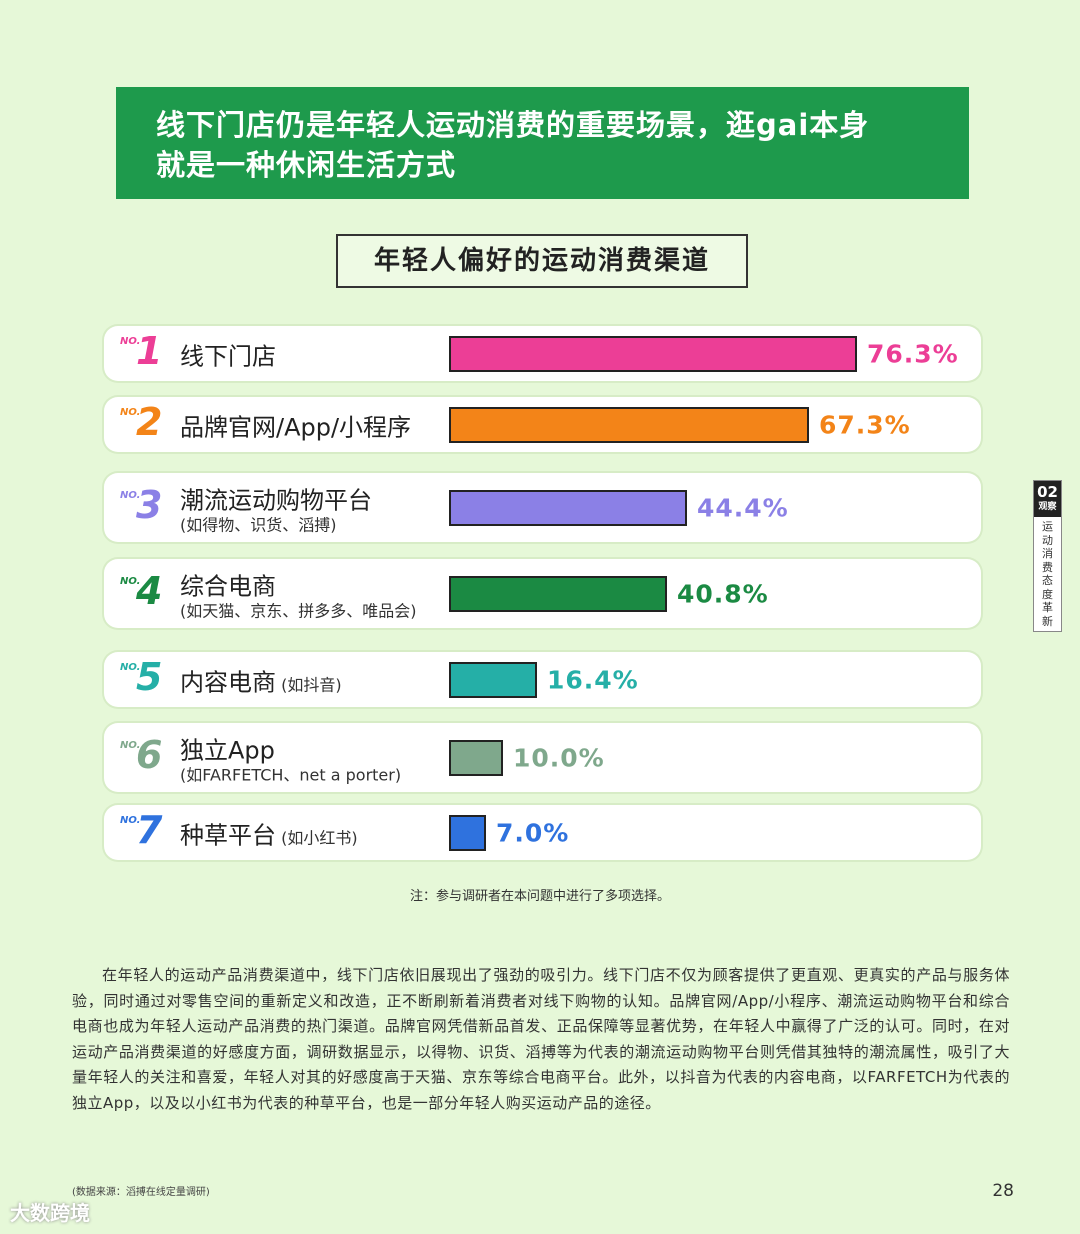 This screenshot has height=1234, width=1080. I want to click on section-number: 02, so click(1047, 492).